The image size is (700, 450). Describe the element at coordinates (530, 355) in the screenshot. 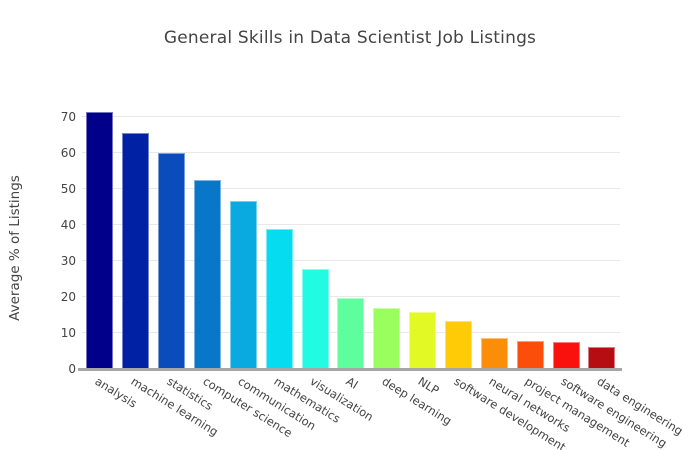

I see `bar-project-management` at that location.